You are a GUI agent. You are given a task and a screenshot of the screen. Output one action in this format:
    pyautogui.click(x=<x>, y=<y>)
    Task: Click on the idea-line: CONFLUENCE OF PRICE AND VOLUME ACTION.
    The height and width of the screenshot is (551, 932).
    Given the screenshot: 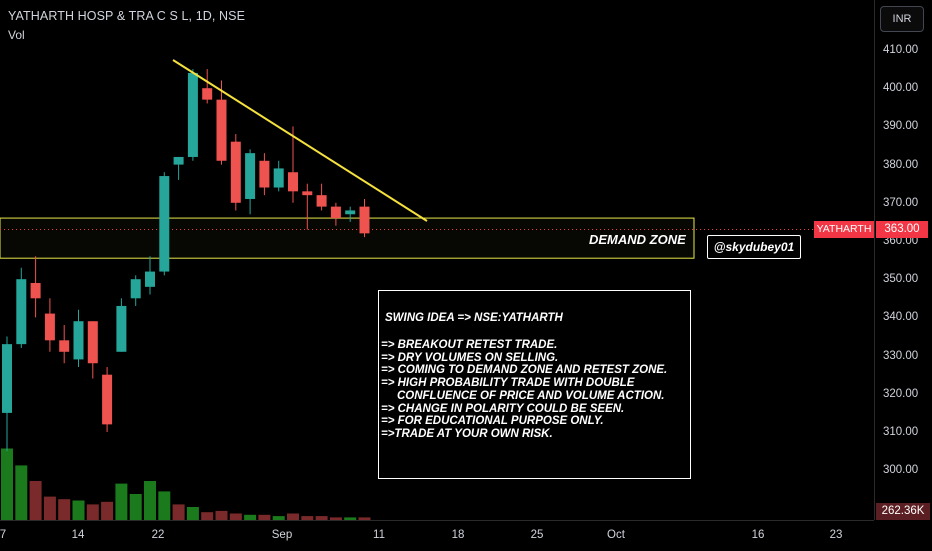 What is the action you would take?
    pyautogui.click(x=523, y=395)
    